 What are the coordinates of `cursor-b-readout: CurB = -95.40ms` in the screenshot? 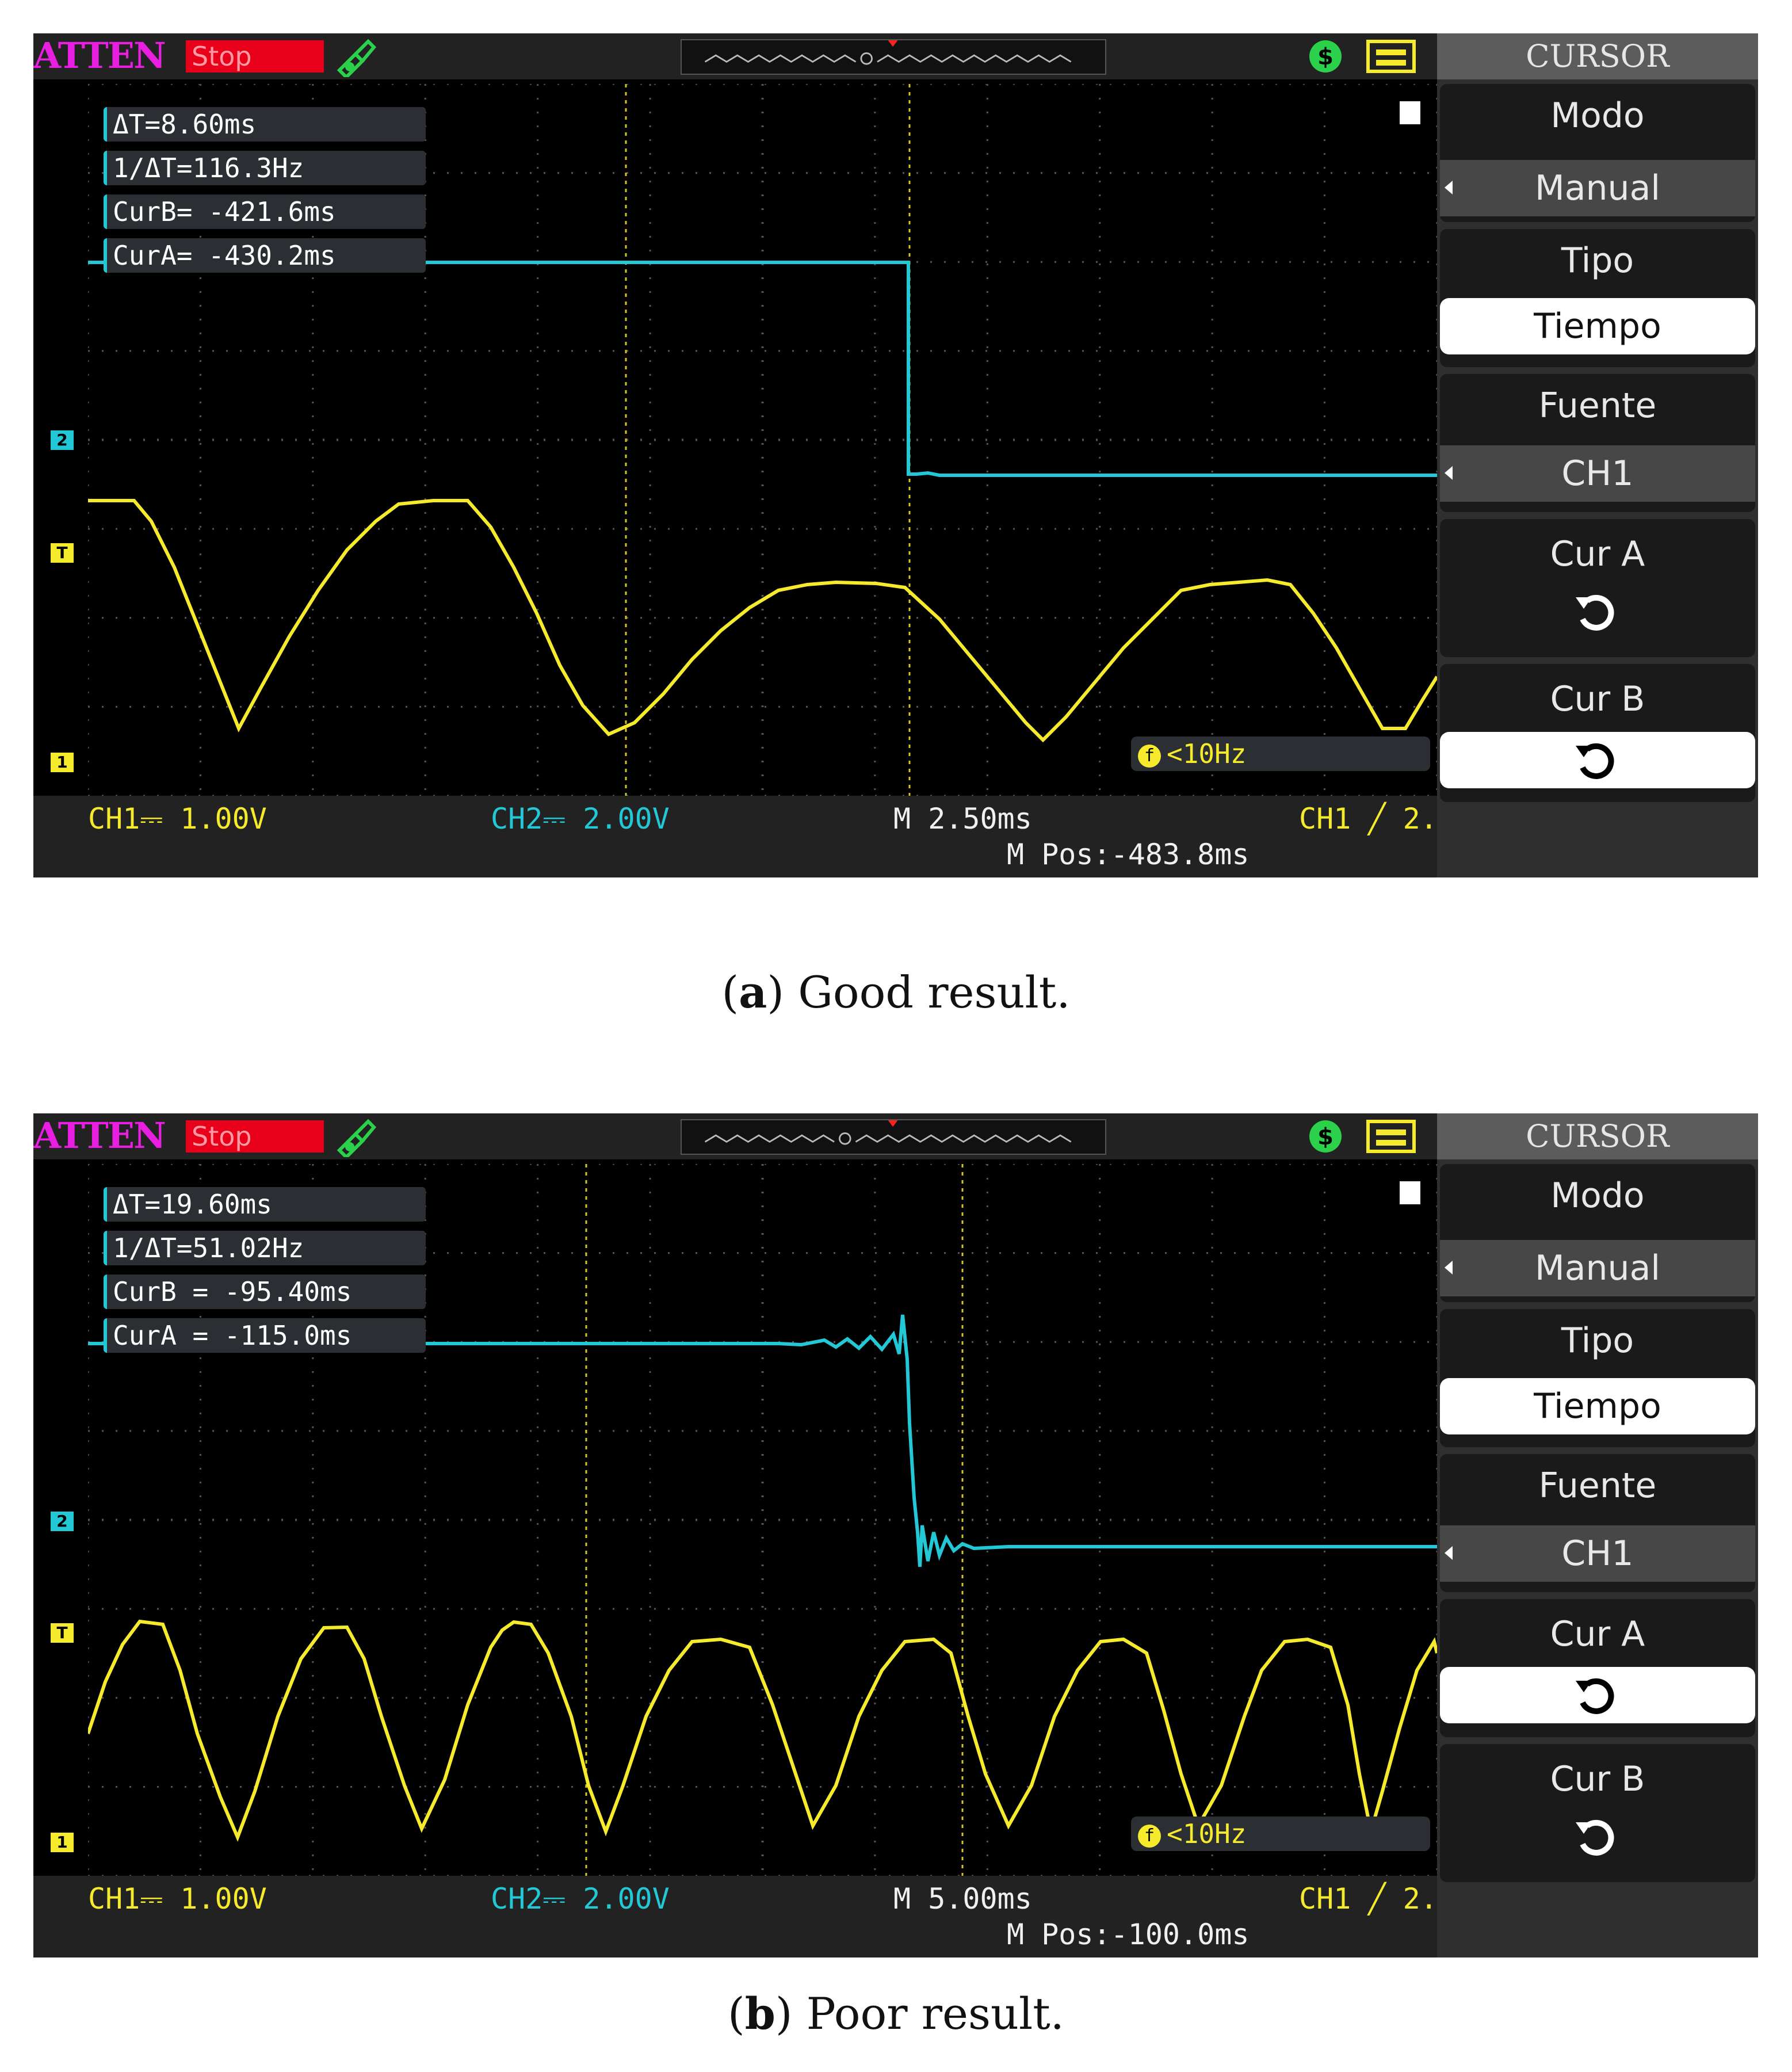 It's located at (265, 1292).